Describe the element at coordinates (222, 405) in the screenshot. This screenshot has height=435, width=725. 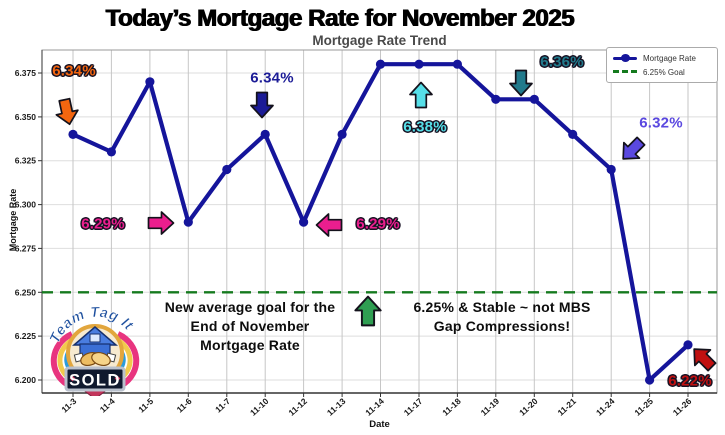
I see `svg-text: 11-7` at that location.